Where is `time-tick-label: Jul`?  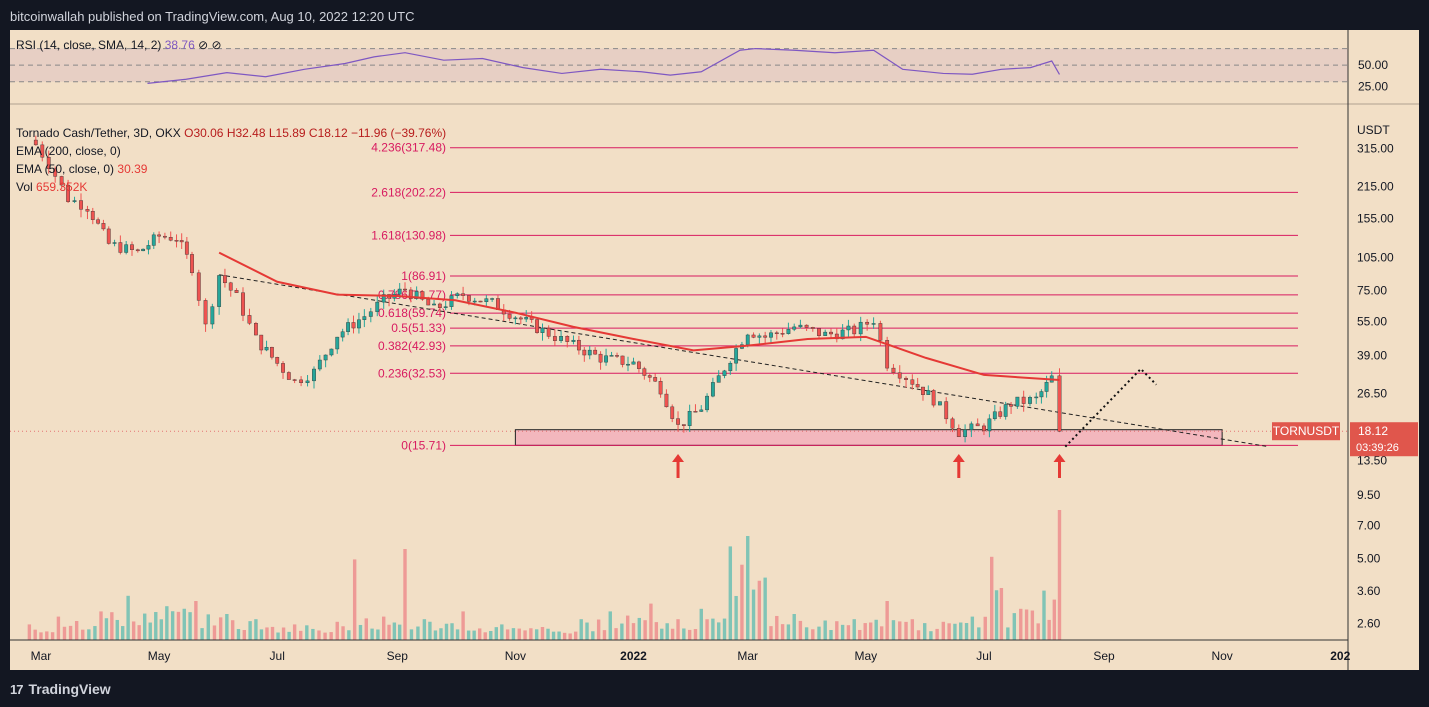 time-tick-label: Jul is located at coordinates (983, 656).